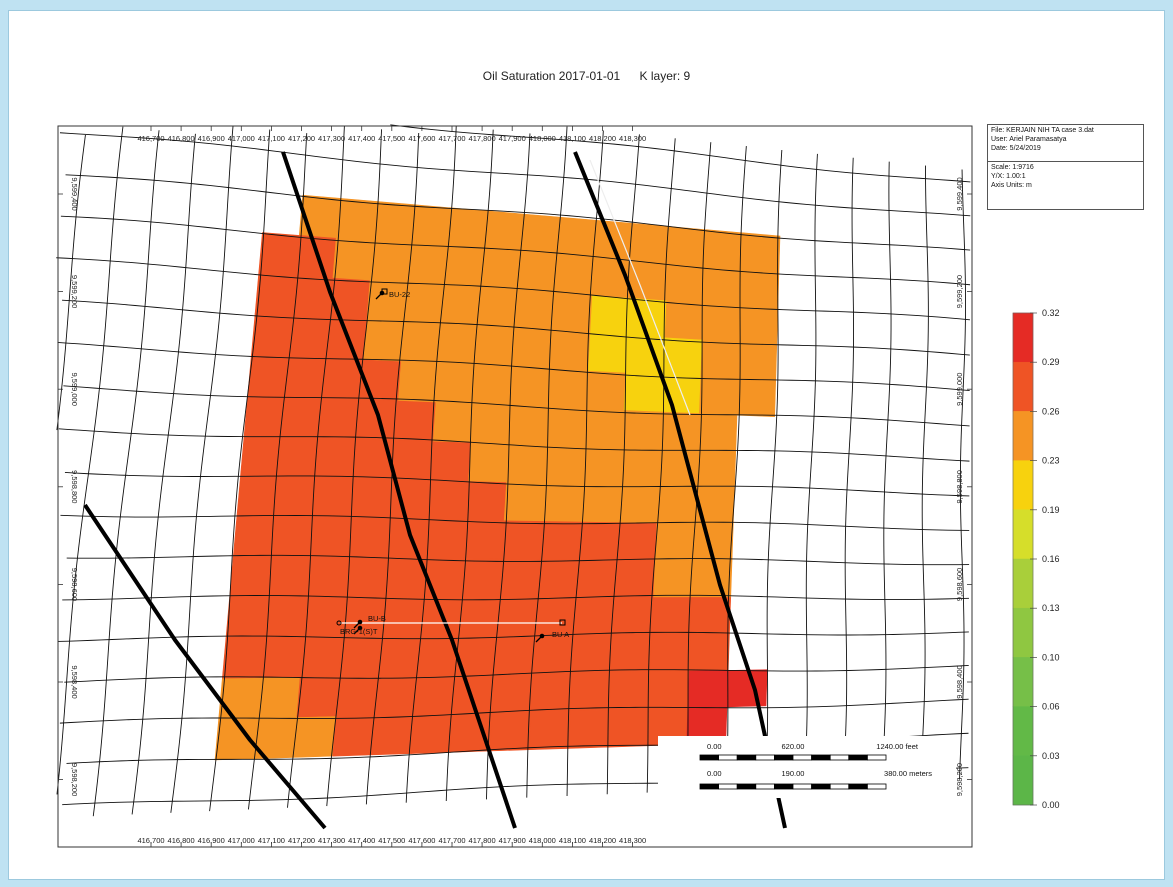 This screenshot has width=1173, height=887. Describe the element at coordinates (74, 681) in the screenshot. I see `y-tick-label: 9,598,400` at that location.